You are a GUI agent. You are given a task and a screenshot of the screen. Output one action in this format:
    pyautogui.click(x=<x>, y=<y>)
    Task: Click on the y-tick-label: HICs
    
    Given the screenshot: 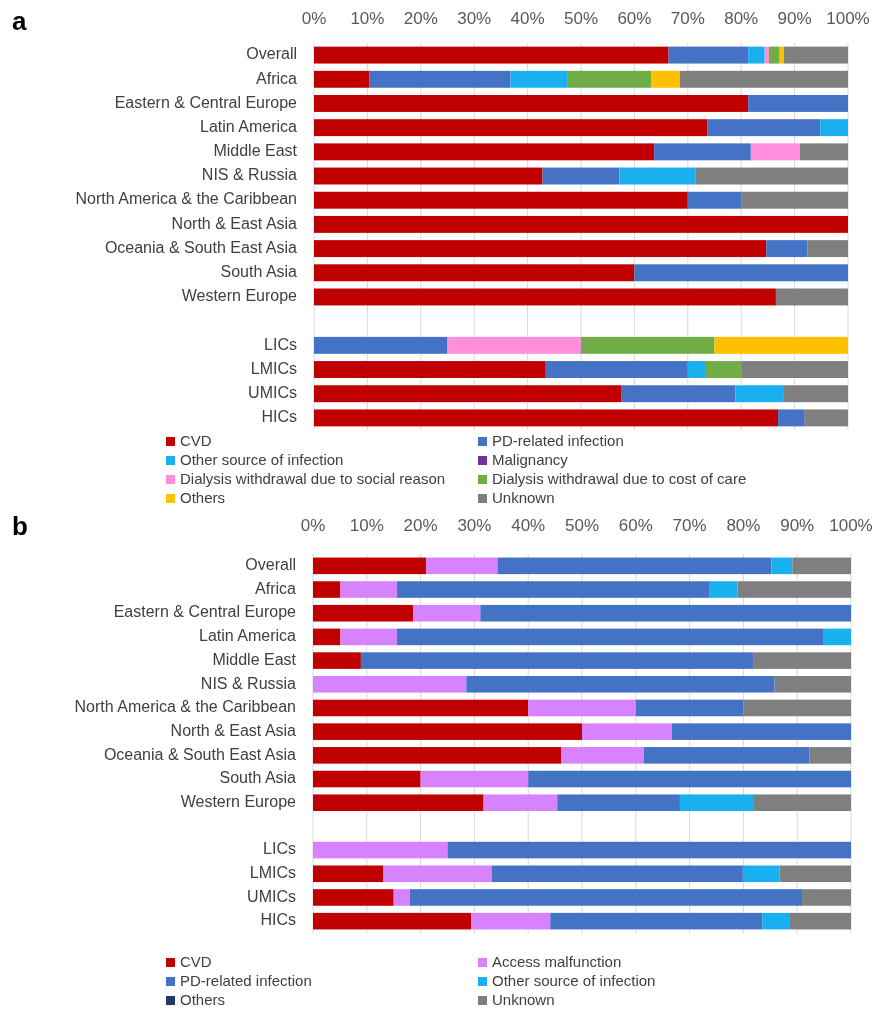 What is the action you would take?
    pyautogui.click(x=278, y=920)
    